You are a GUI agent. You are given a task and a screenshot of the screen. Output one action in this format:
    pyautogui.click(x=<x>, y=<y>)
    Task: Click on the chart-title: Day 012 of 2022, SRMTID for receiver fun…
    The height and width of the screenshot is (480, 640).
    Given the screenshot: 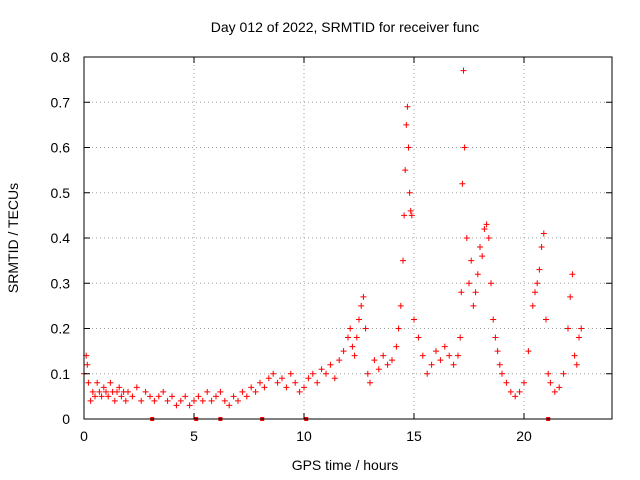 What is the action you would take?
    pyautogui.click(x=345, y=27)
    